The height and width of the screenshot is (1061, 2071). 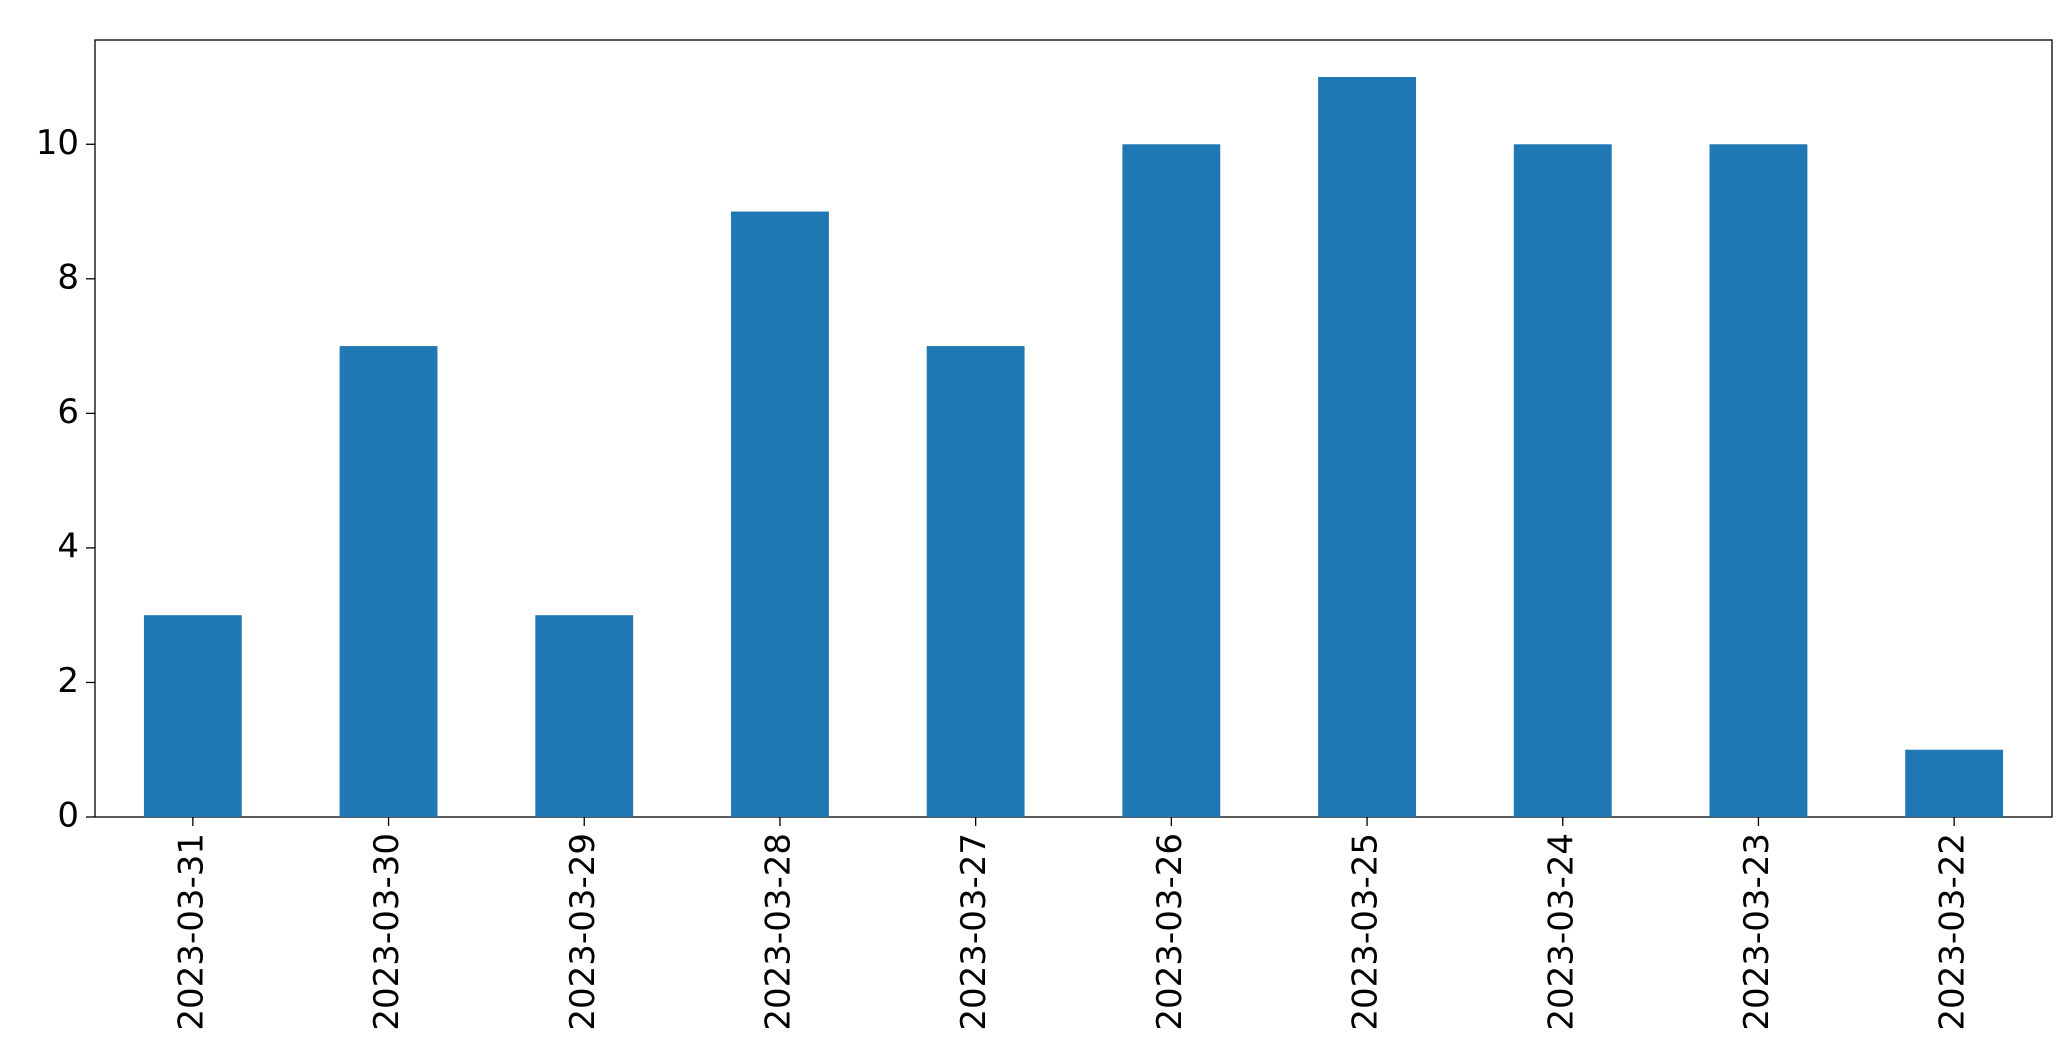 I want to click on x-tick-label: 2023-03-27, so click(x=974, y=932).